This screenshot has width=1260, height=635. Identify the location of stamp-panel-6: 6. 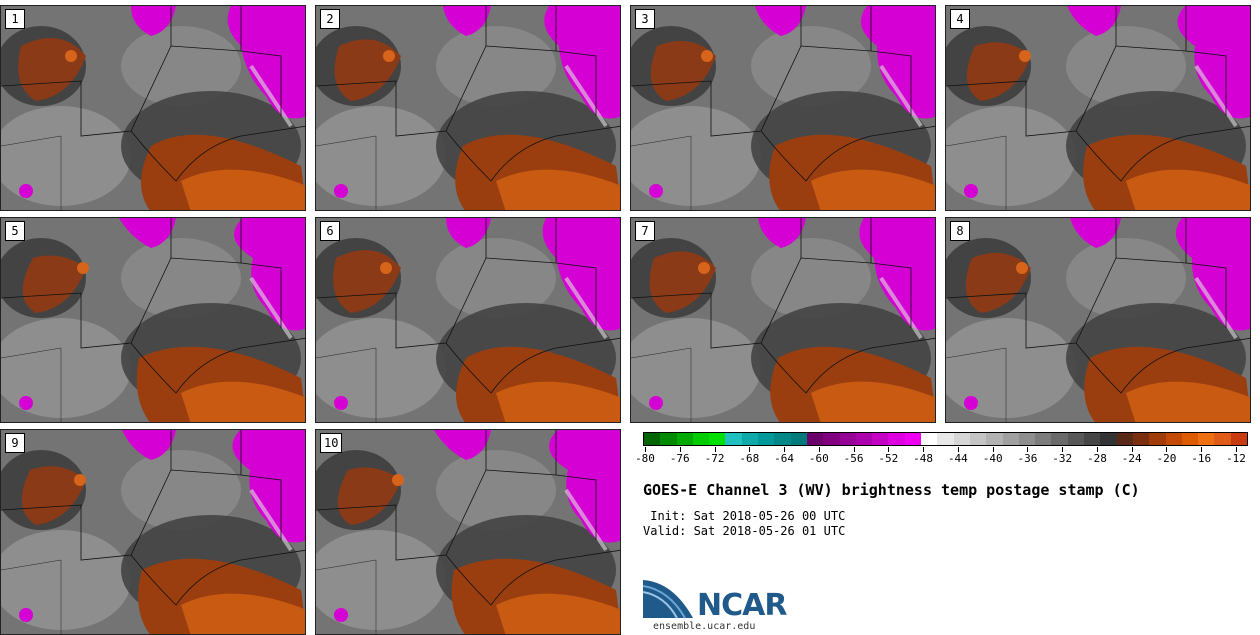
(468, 320).